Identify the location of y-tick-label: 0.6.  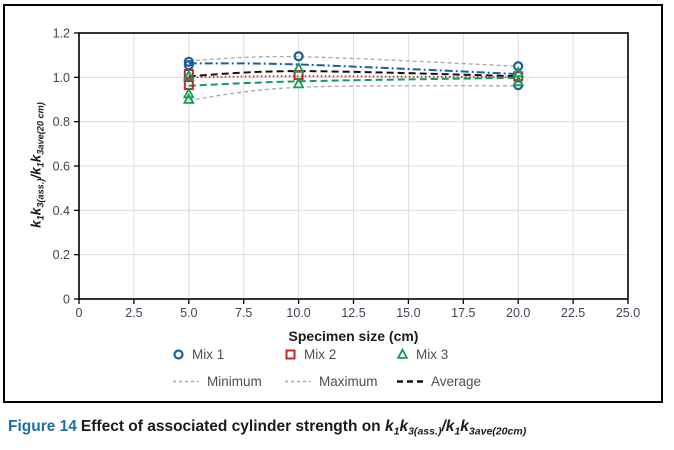
(61, 167).